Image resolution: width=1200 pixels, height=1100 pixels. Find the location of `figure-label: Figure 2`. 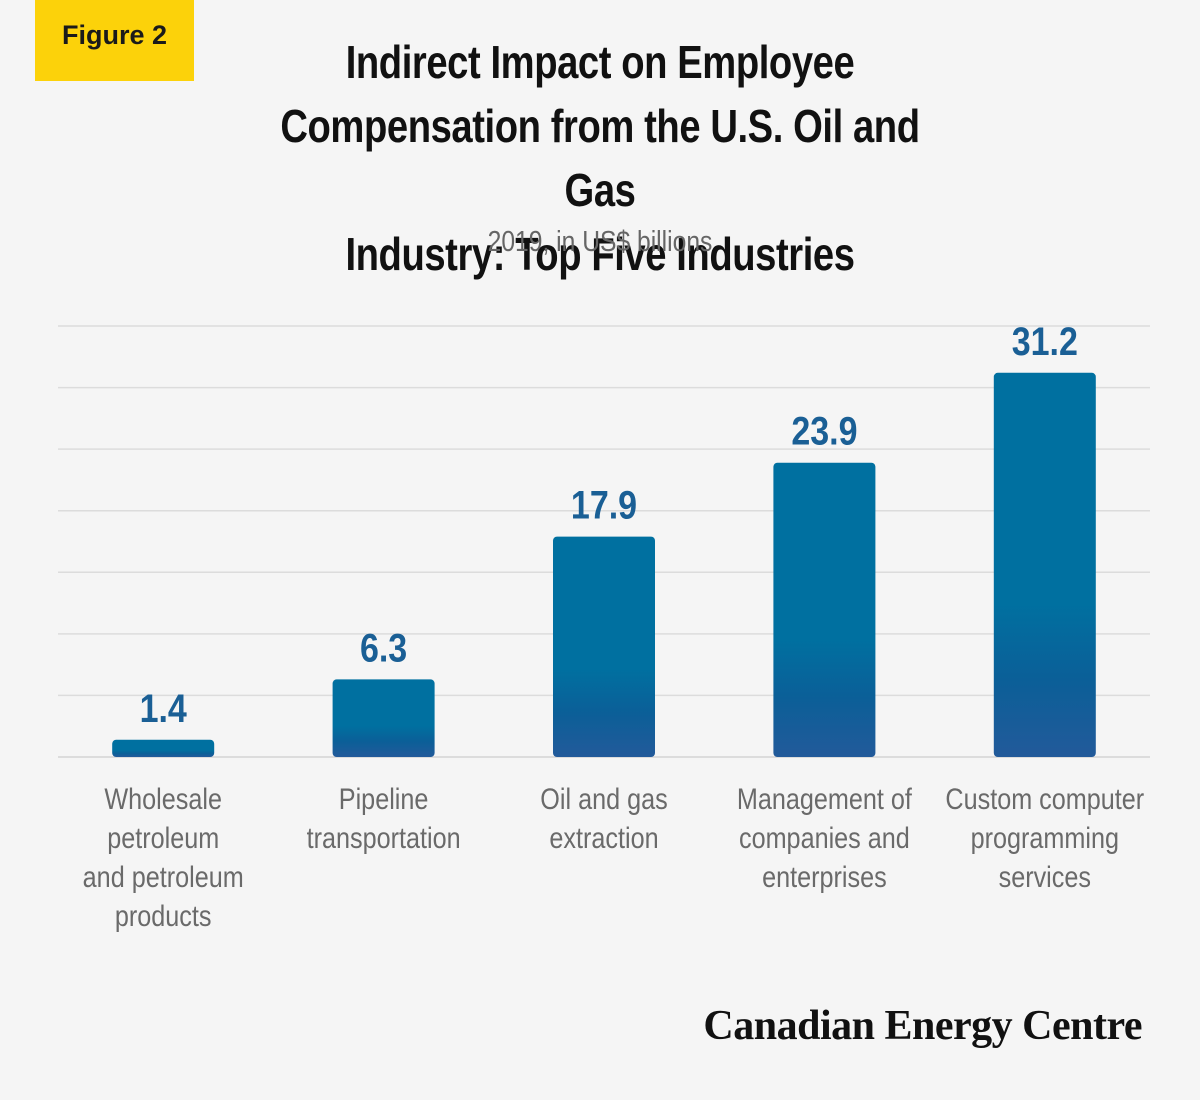

figure-label: Figure 2 is located at coordinates (114, 35).